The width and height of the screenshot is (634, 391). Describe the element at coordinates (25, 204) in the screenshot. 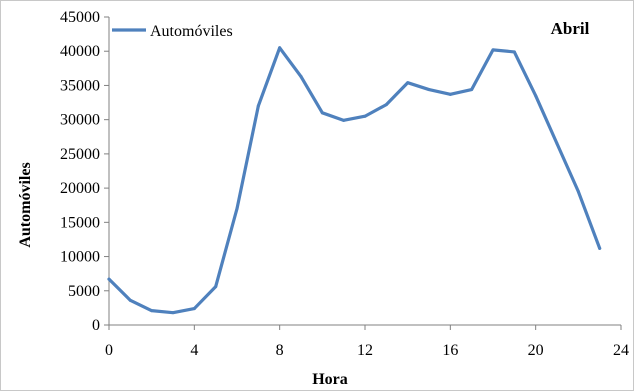

I see `y-axis-title: Automóviles` at that location.